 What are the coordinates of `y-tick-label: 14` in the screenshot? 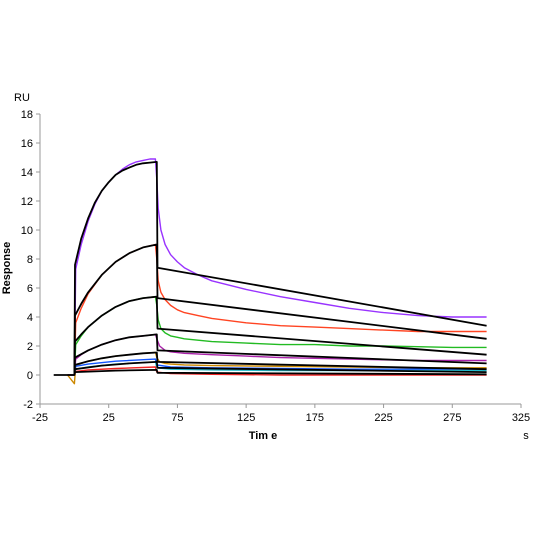 It's located at (27, 173).